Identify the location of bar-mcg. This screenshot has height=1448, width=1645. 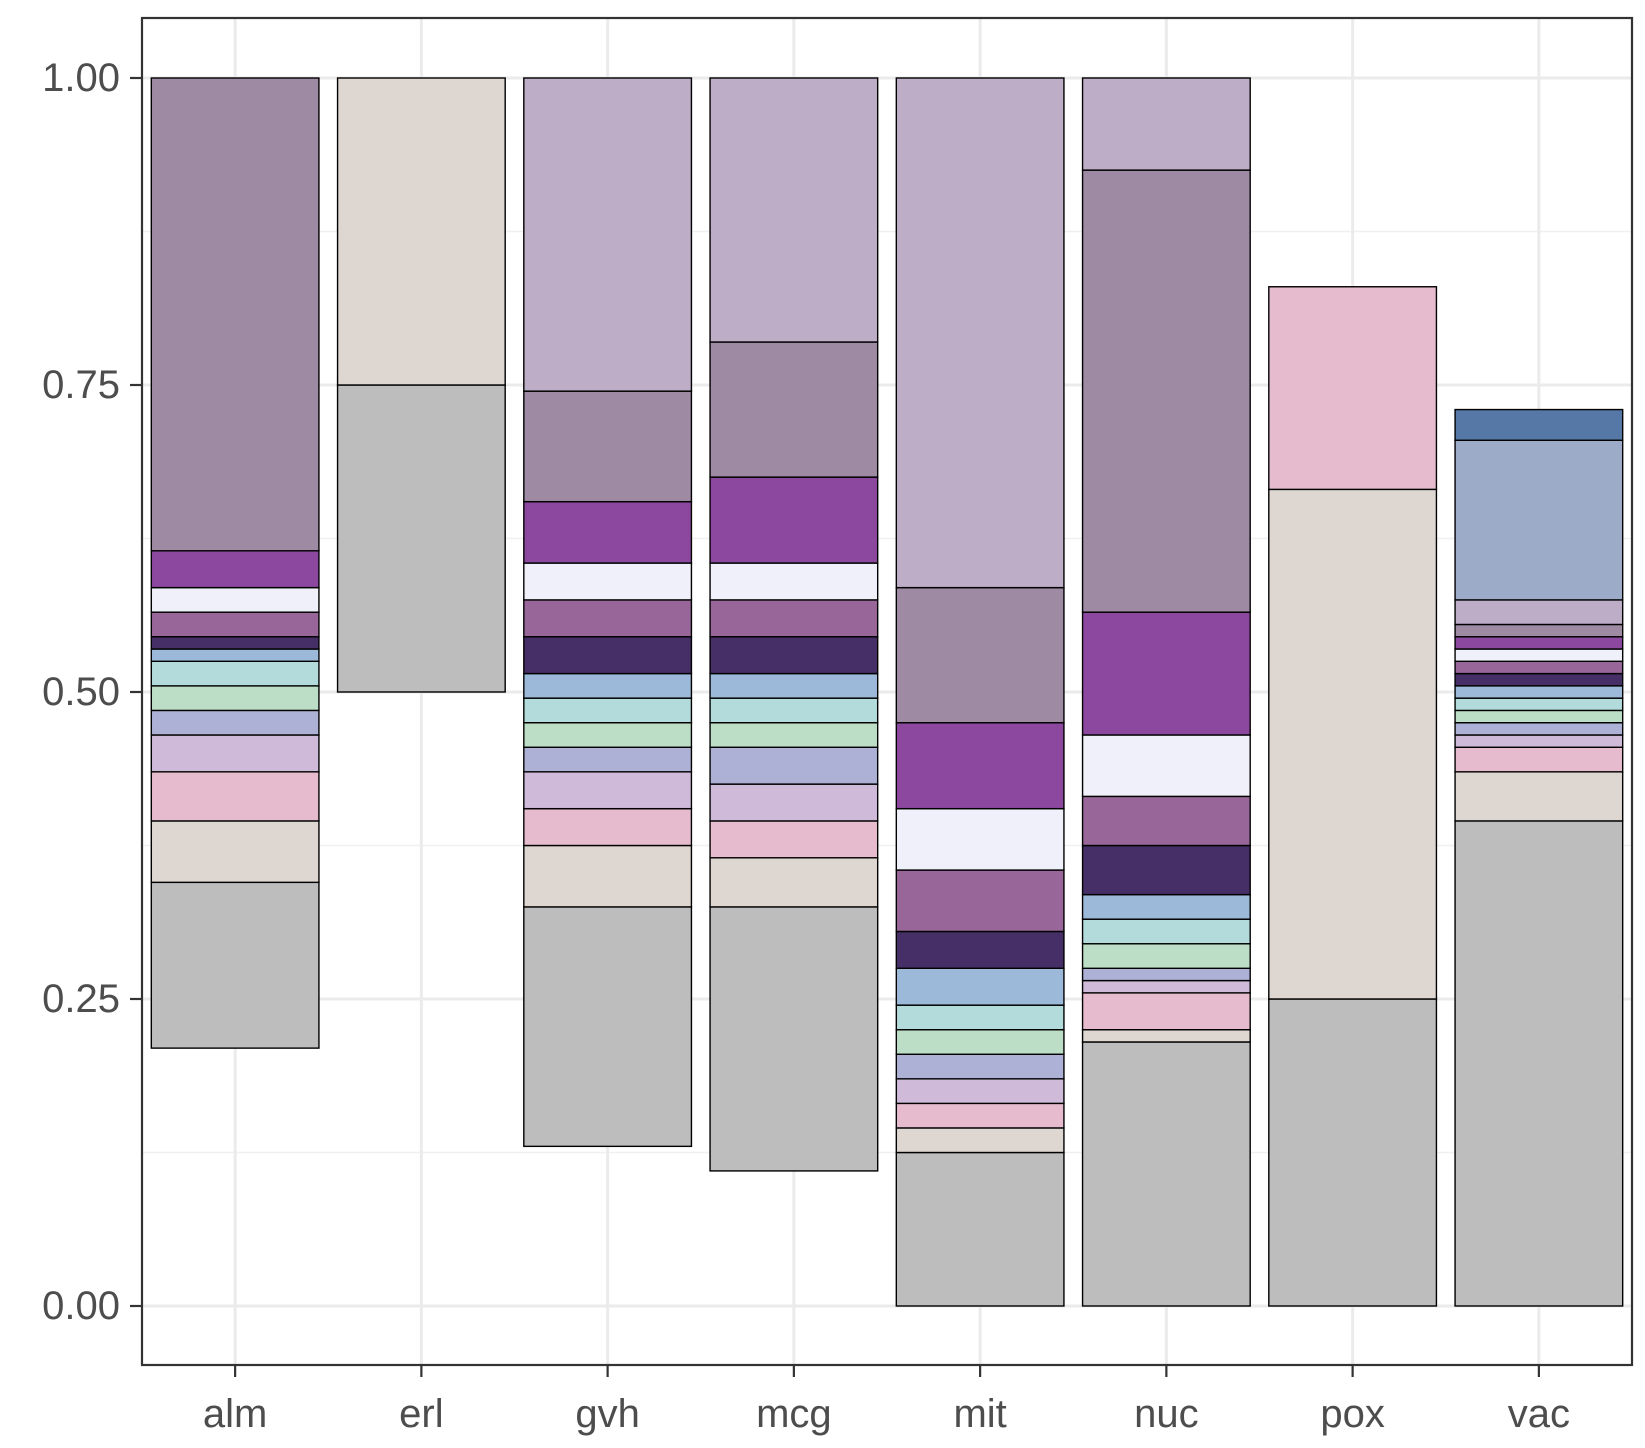
(794, 624).